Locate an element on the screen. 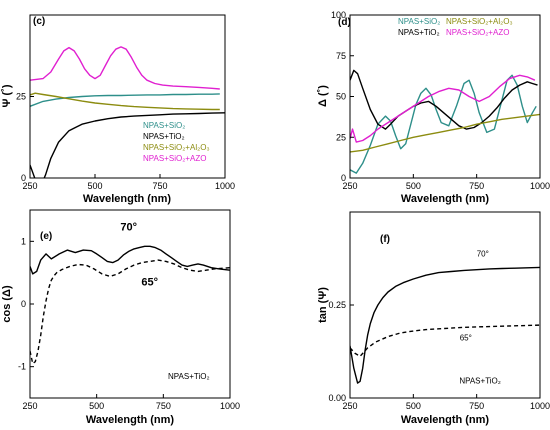 The image size is (550, 430). y-axis-label: Δ (˚) is located at coordinates (323, 96).